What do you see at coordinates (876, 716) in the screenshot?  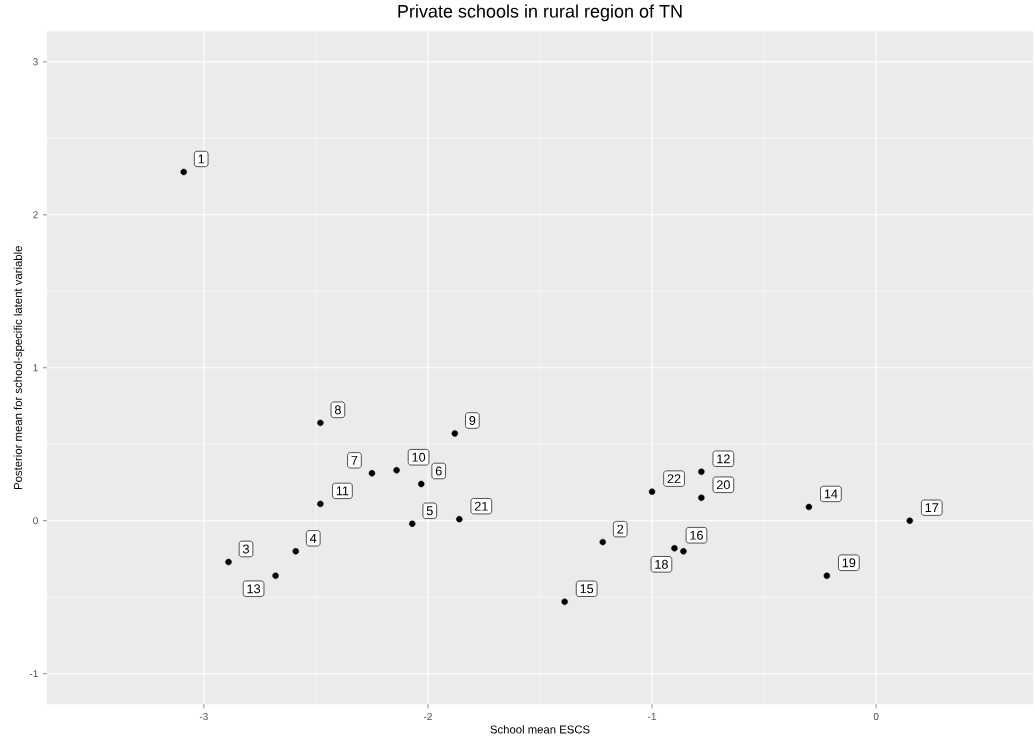 I see `x-tick-label: 0` at bounding box center [876, 716].